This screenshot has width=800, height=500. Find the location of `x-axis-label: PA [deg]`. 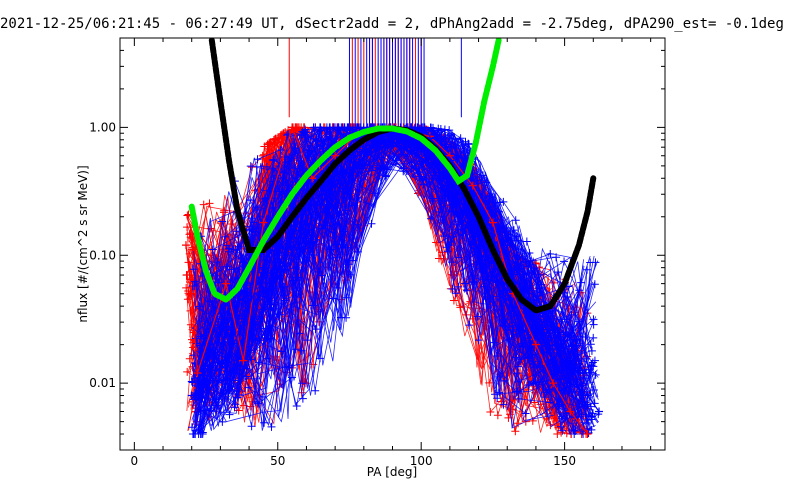

x-axis-label: PA [deg] is located at coordinates (392, 472).